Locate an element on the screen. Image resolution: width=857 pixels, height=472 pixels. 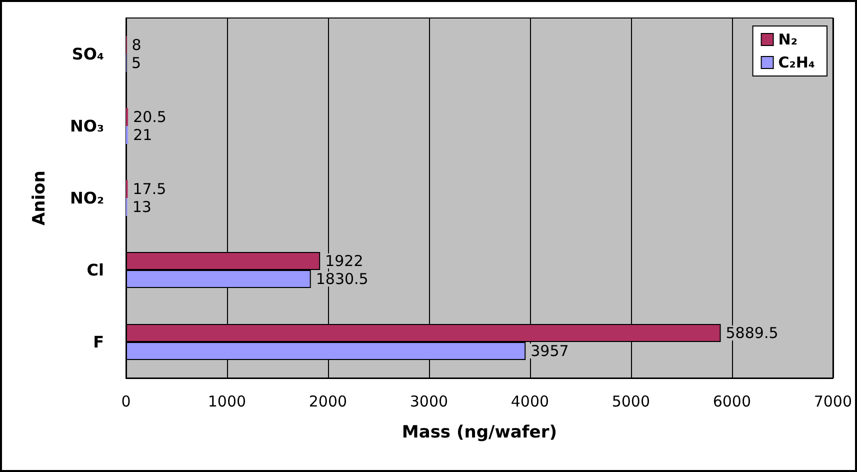
y-tick-label: SO₄ is located at coordinates (88, 54).